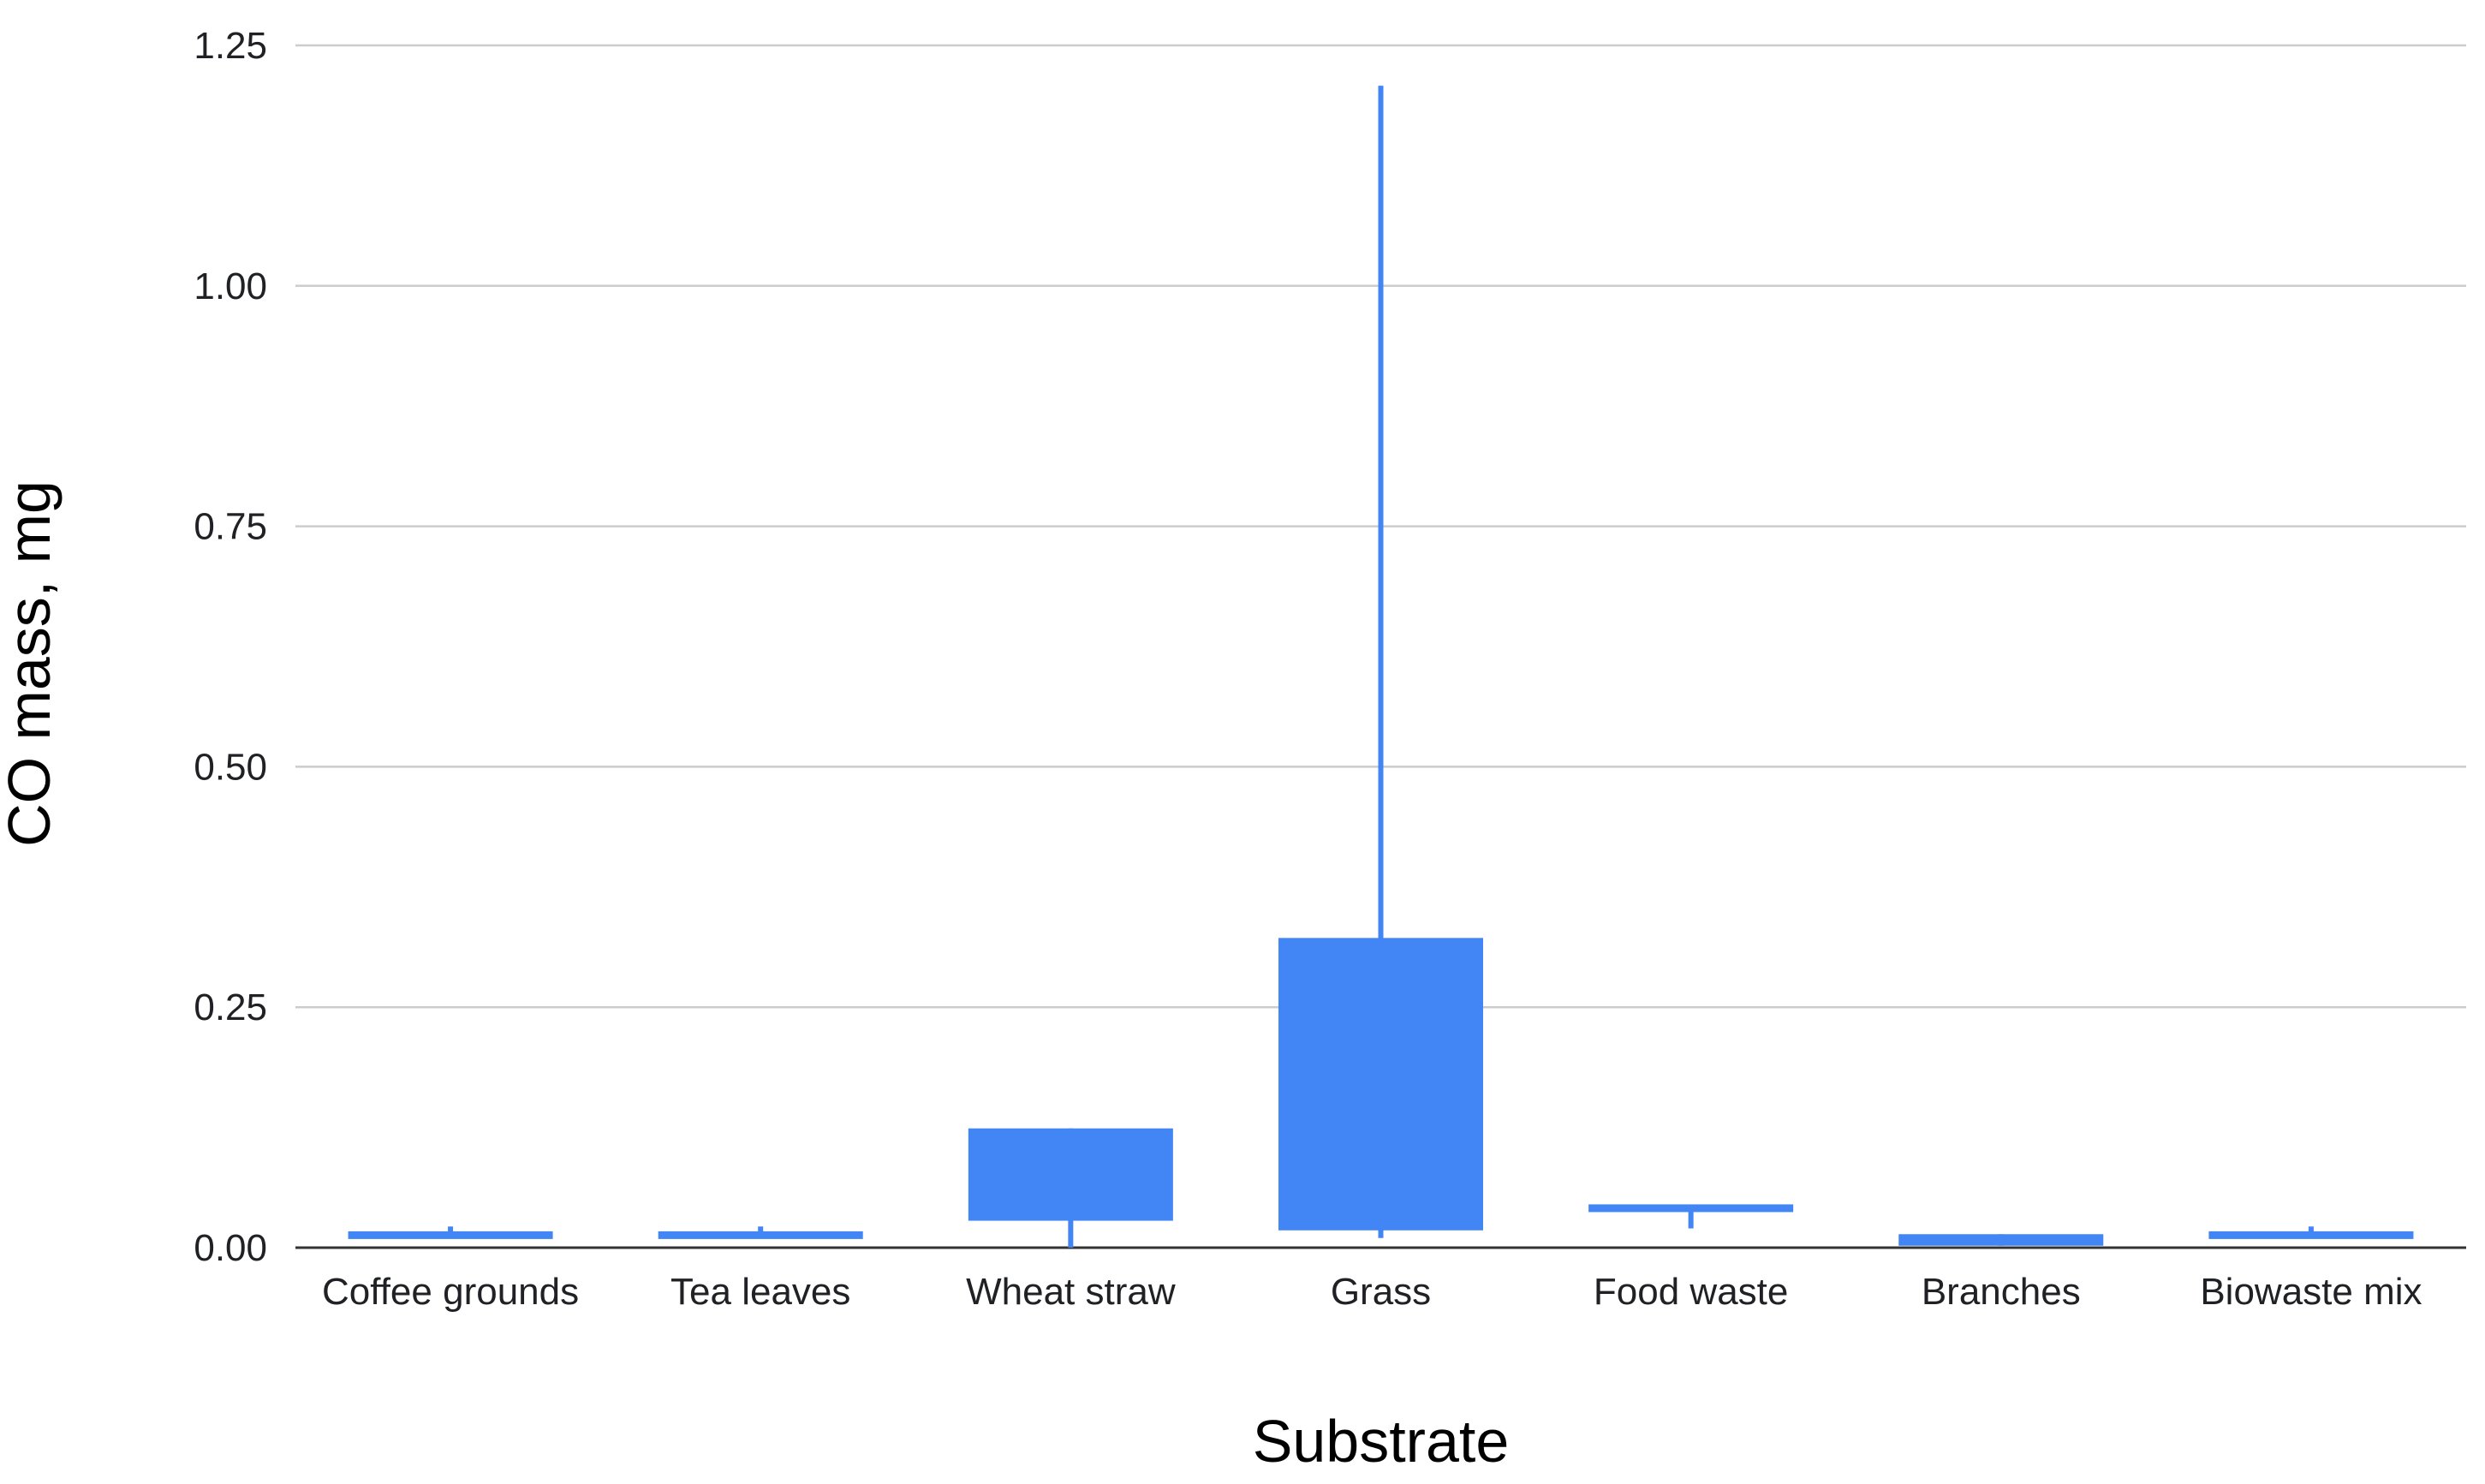  What do you see at coordinates (230, 527) in the screenshot?
I see `y-tick-label: 0.75` at bounding box center [230, 527].